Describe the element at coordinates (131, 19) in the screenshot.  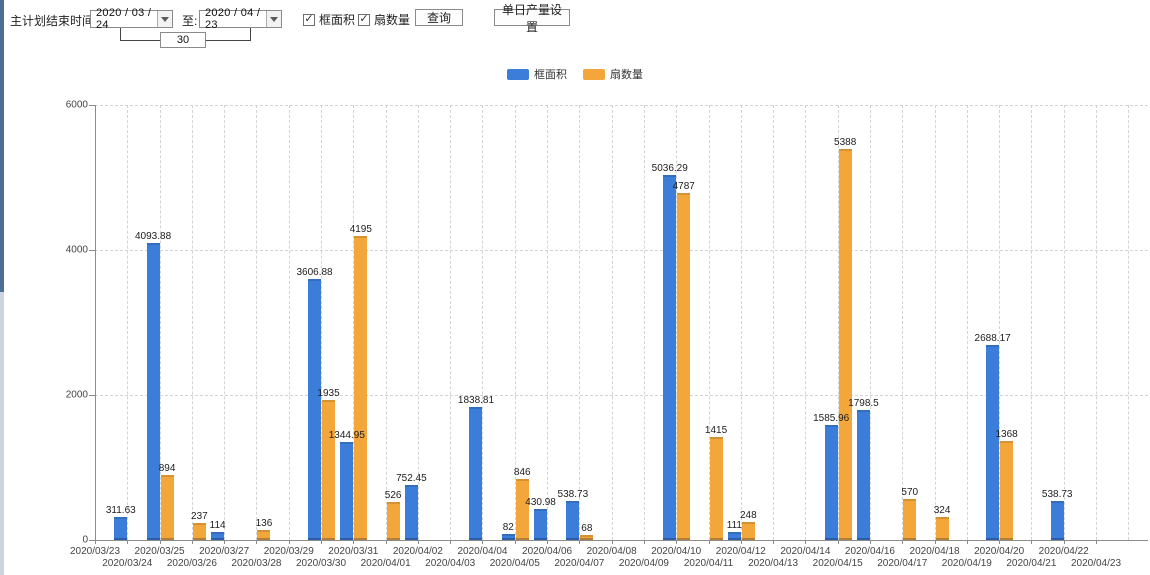
I see `date-from-picker: 2020 / 03 / 24` at that location.